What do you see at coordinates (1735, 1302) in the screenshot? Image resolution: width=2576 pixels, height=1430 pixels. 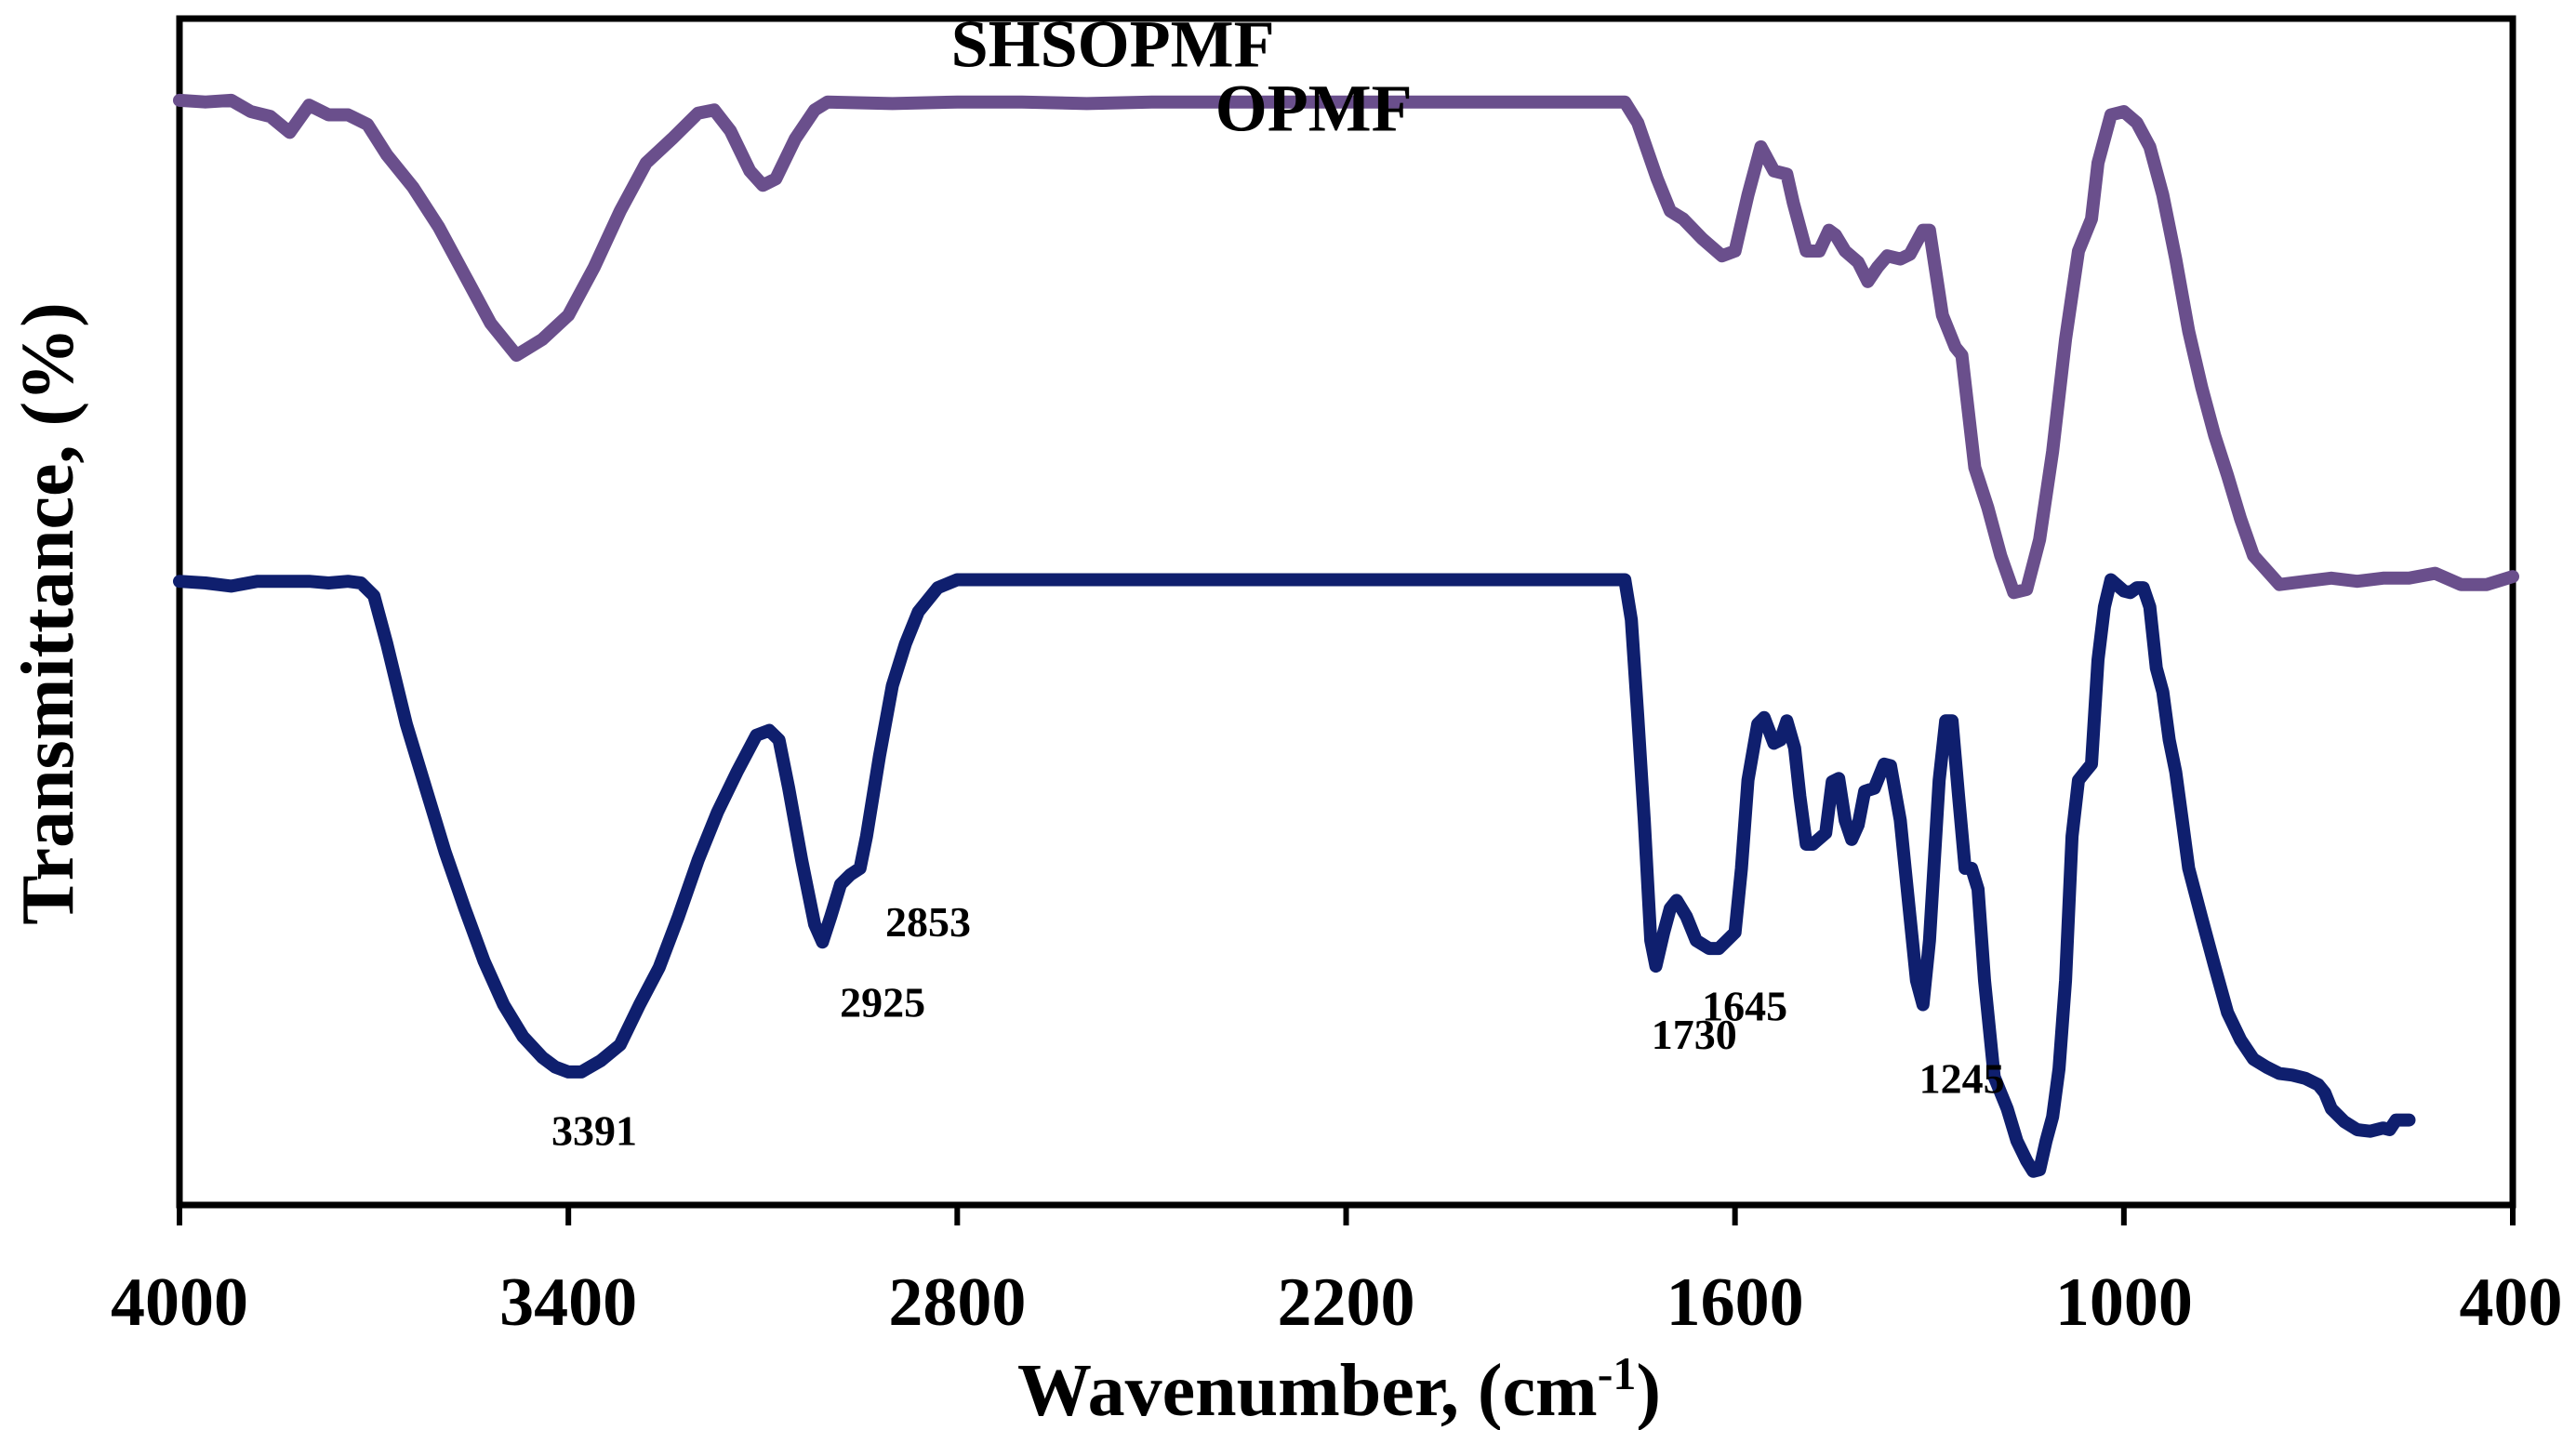 I see `x-tick-label-1600: 1600` at bounding box center [1735, 1302].